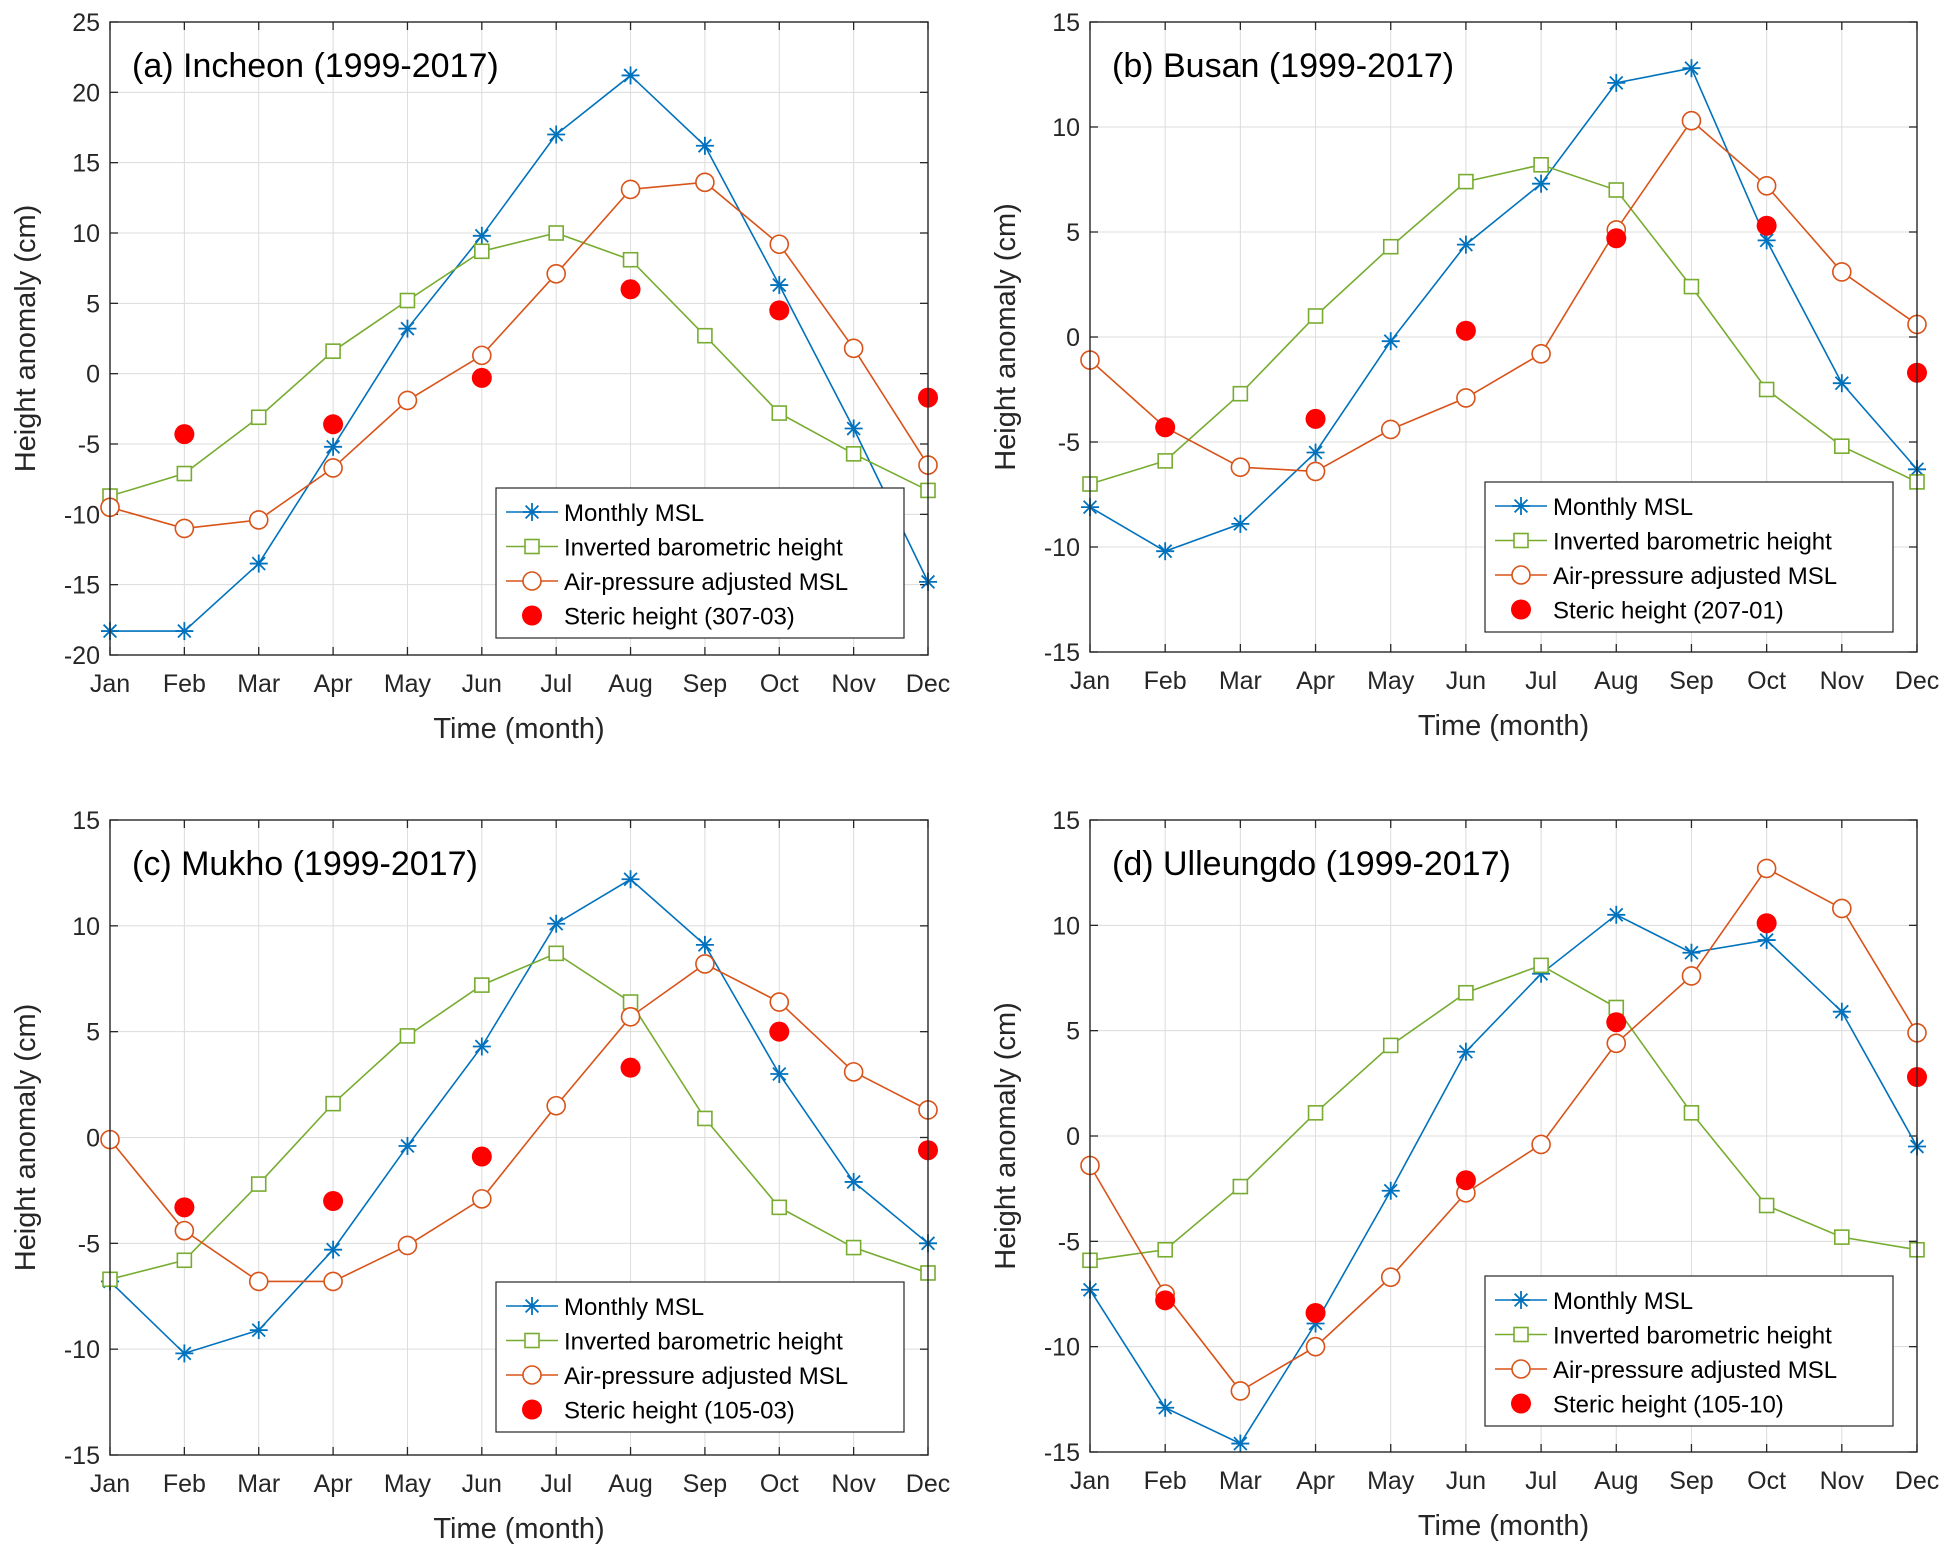  I want to click on series-ib, so click(519, 1116).